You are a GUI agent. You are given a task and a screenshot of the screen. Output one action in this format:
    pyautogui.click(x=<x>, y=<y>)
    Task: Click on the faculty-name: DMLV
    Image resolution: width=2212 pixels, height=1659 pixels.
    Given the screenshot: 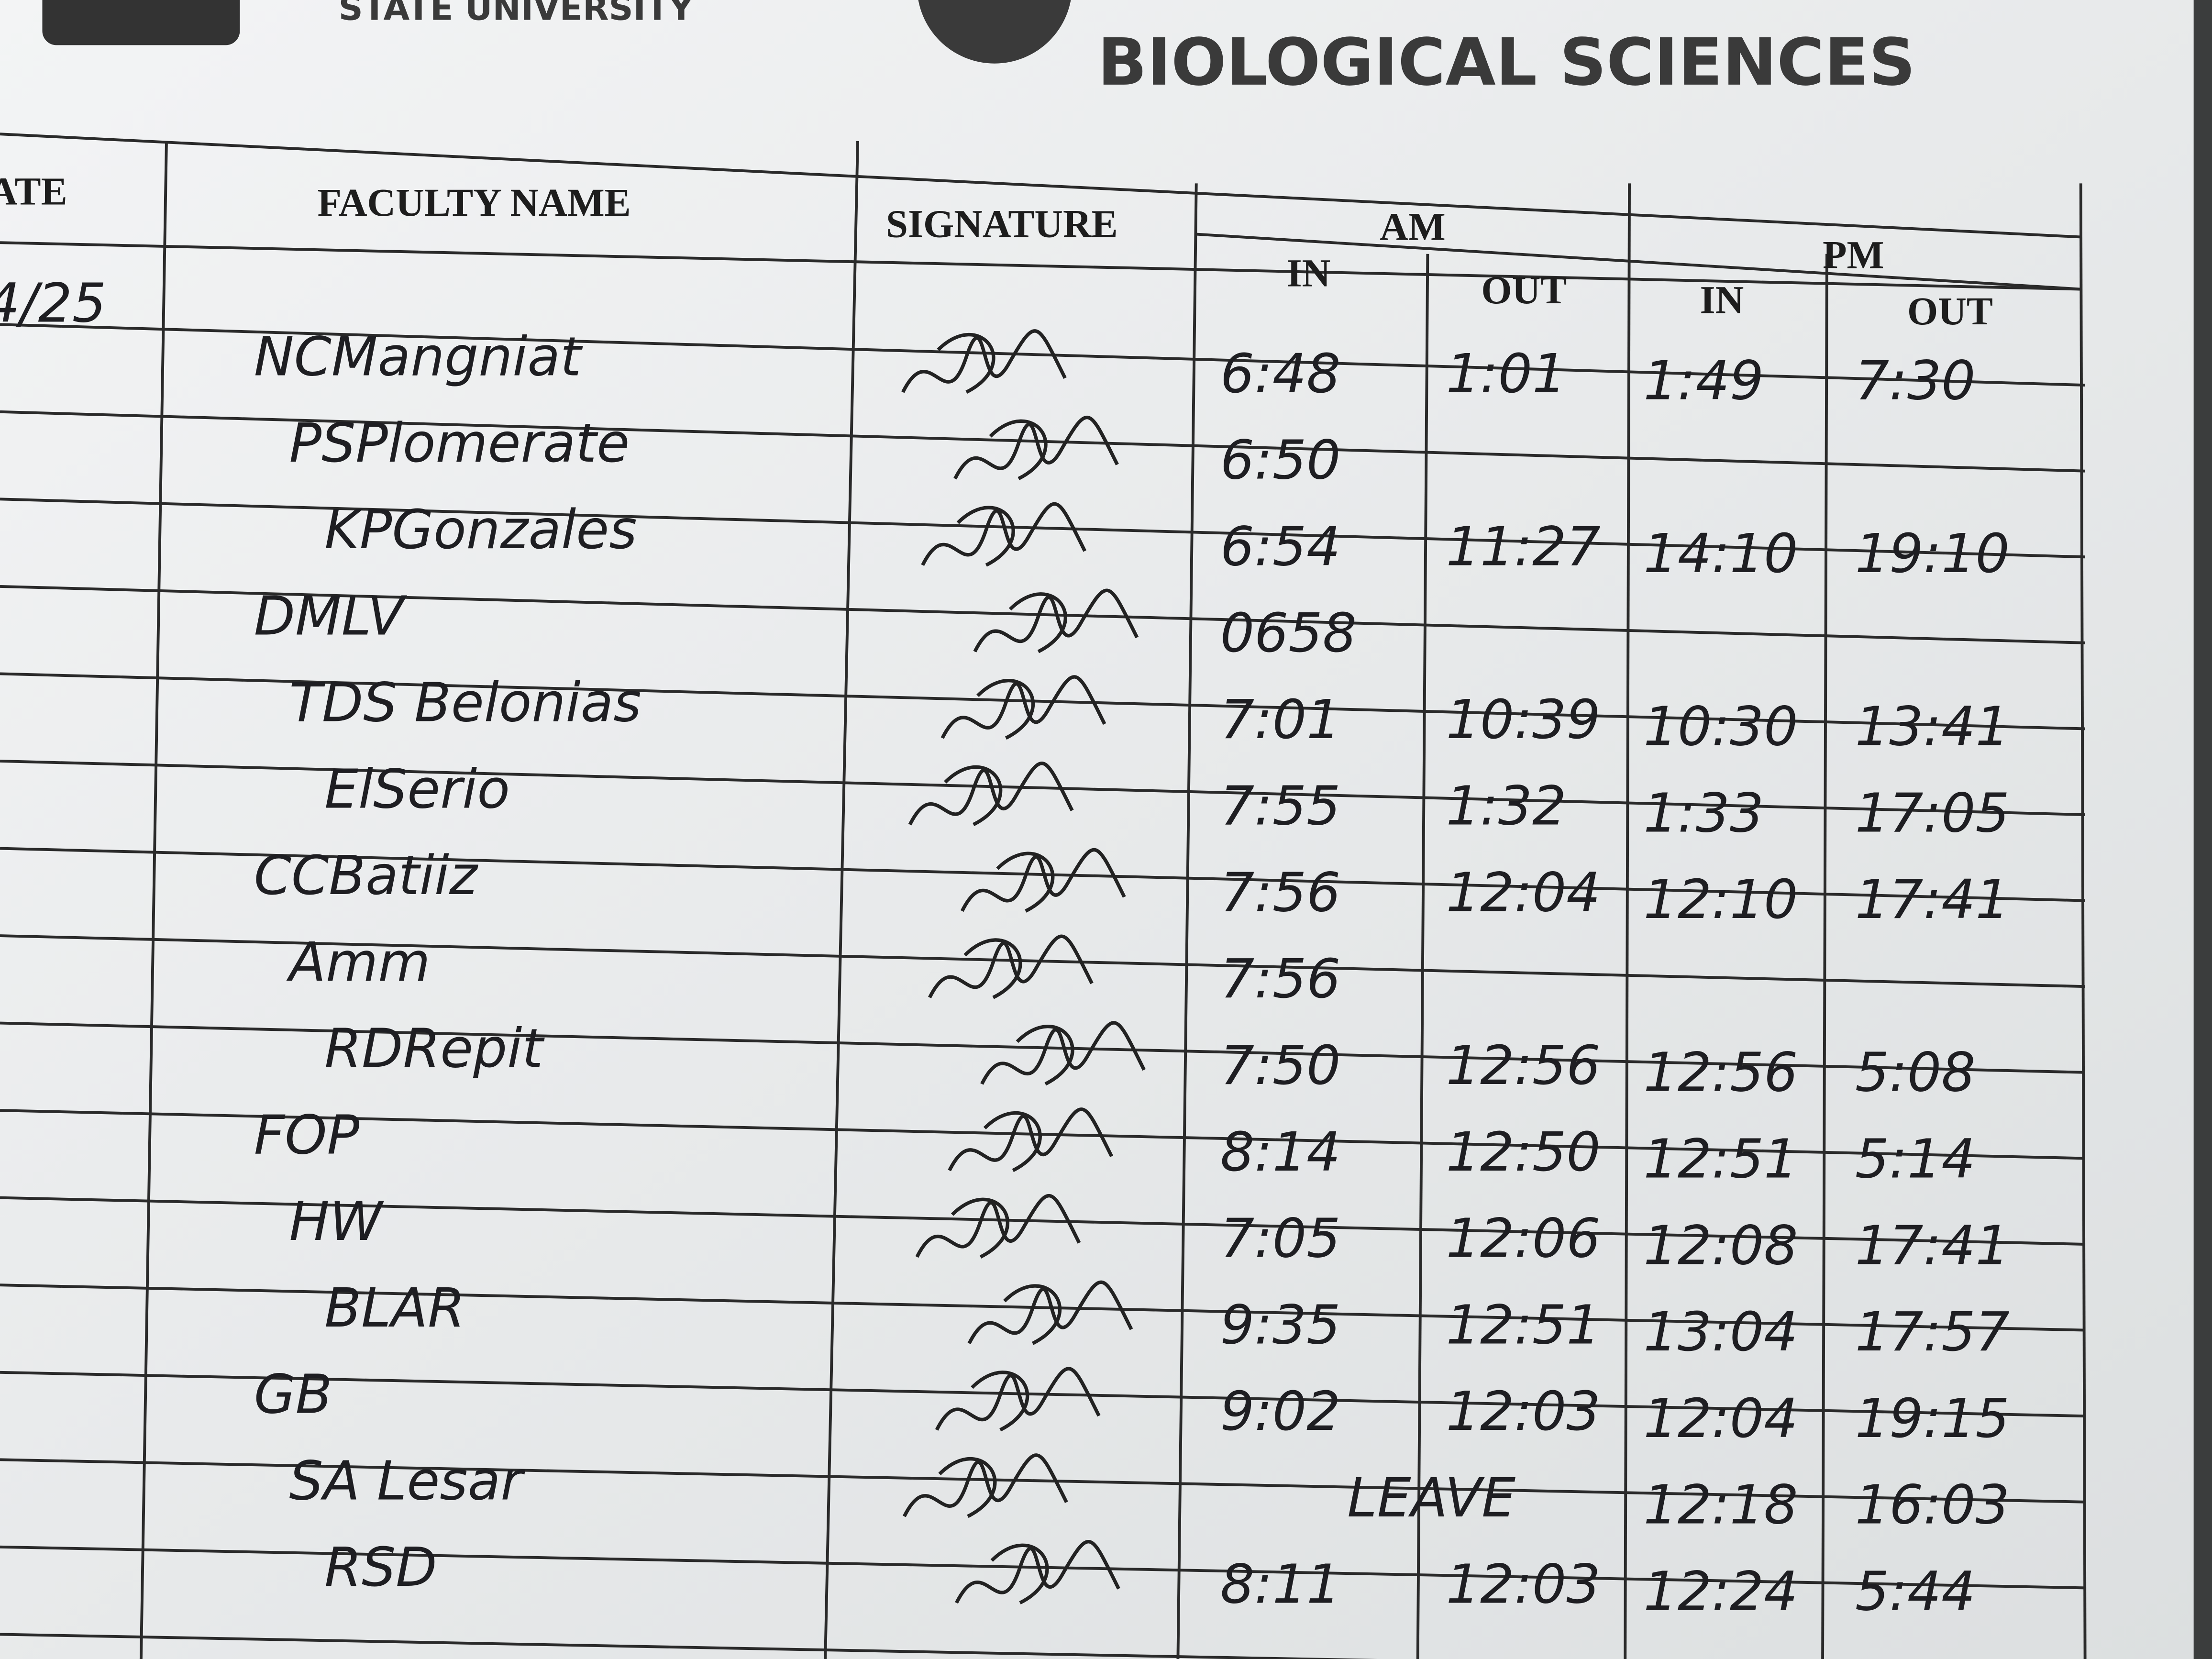 What is the action you would take?
    pyautogui.click(x=331, y=617)
    